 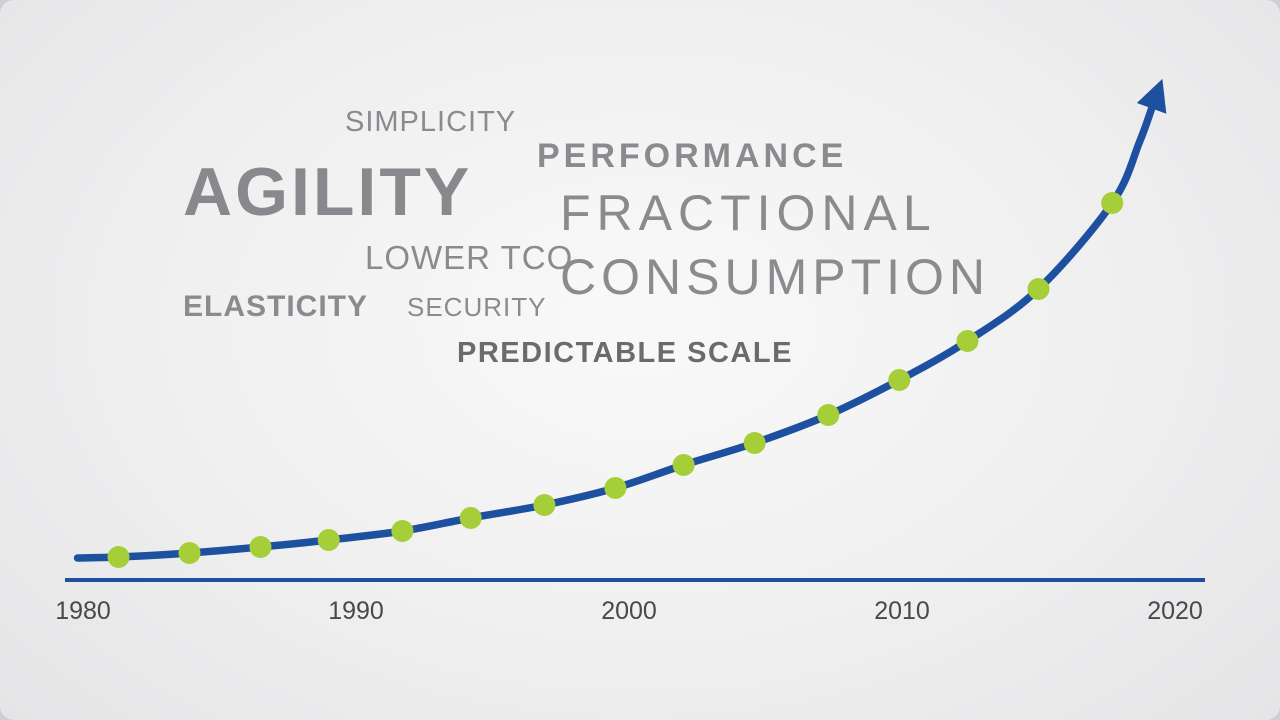 I want to click on x-axis-label-2020: 2020, so click(x=1175, y=611).